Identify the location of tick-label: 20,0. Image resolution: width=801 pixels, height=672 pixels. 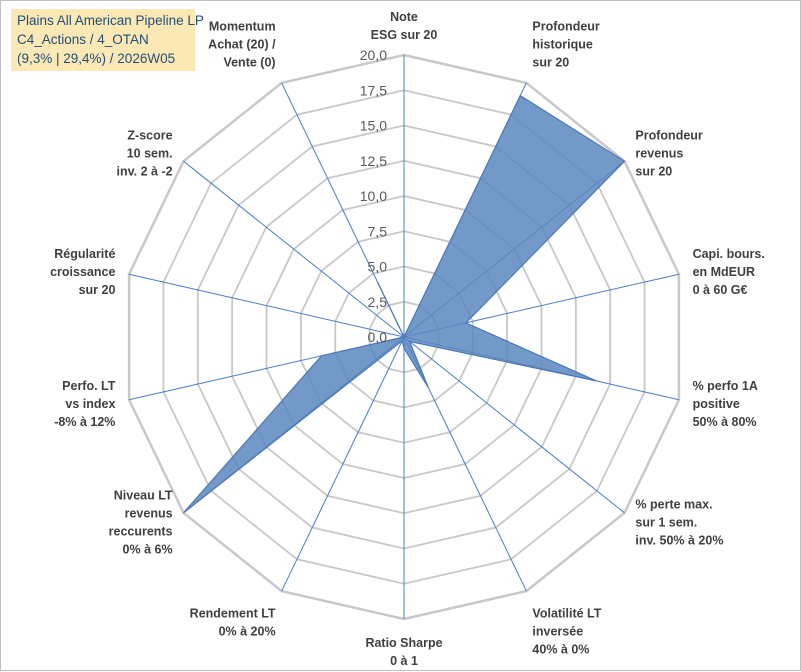
(373, 55).